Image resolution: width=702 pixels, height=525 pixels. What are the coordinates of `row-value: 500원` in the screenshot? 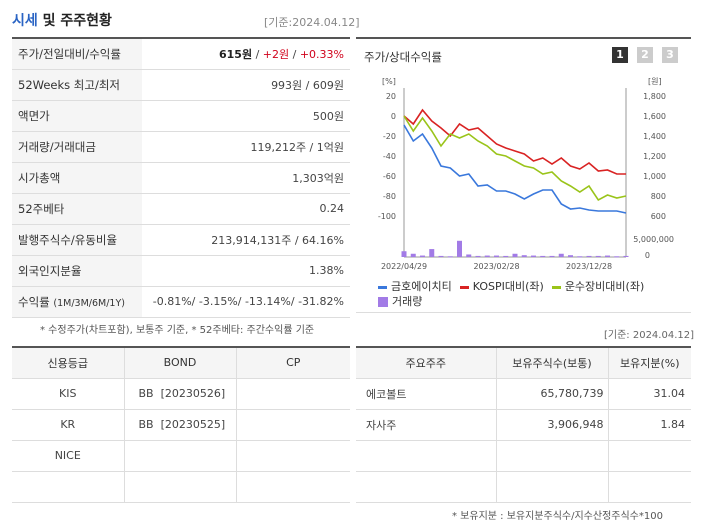 It's located at (246, 116).